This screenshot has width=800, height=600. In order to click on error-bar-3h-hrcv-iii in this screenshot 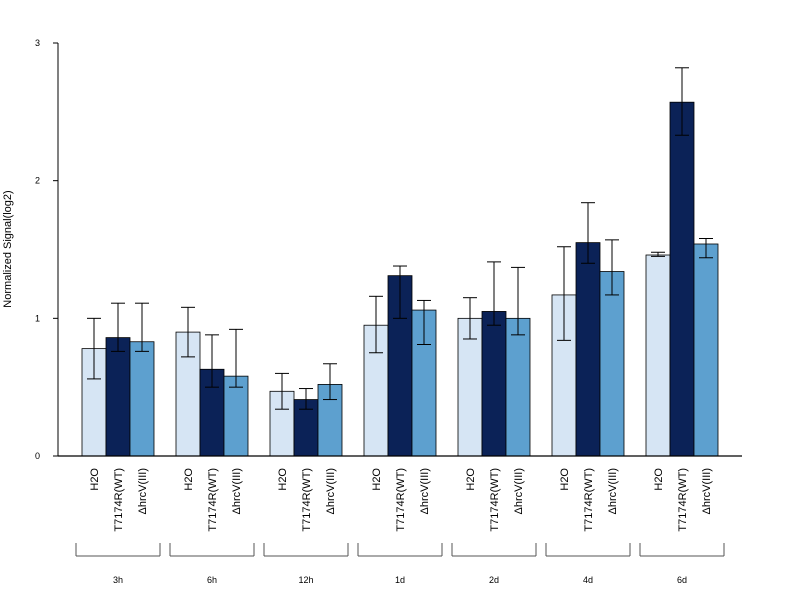, I will do `click(142, 327)`.